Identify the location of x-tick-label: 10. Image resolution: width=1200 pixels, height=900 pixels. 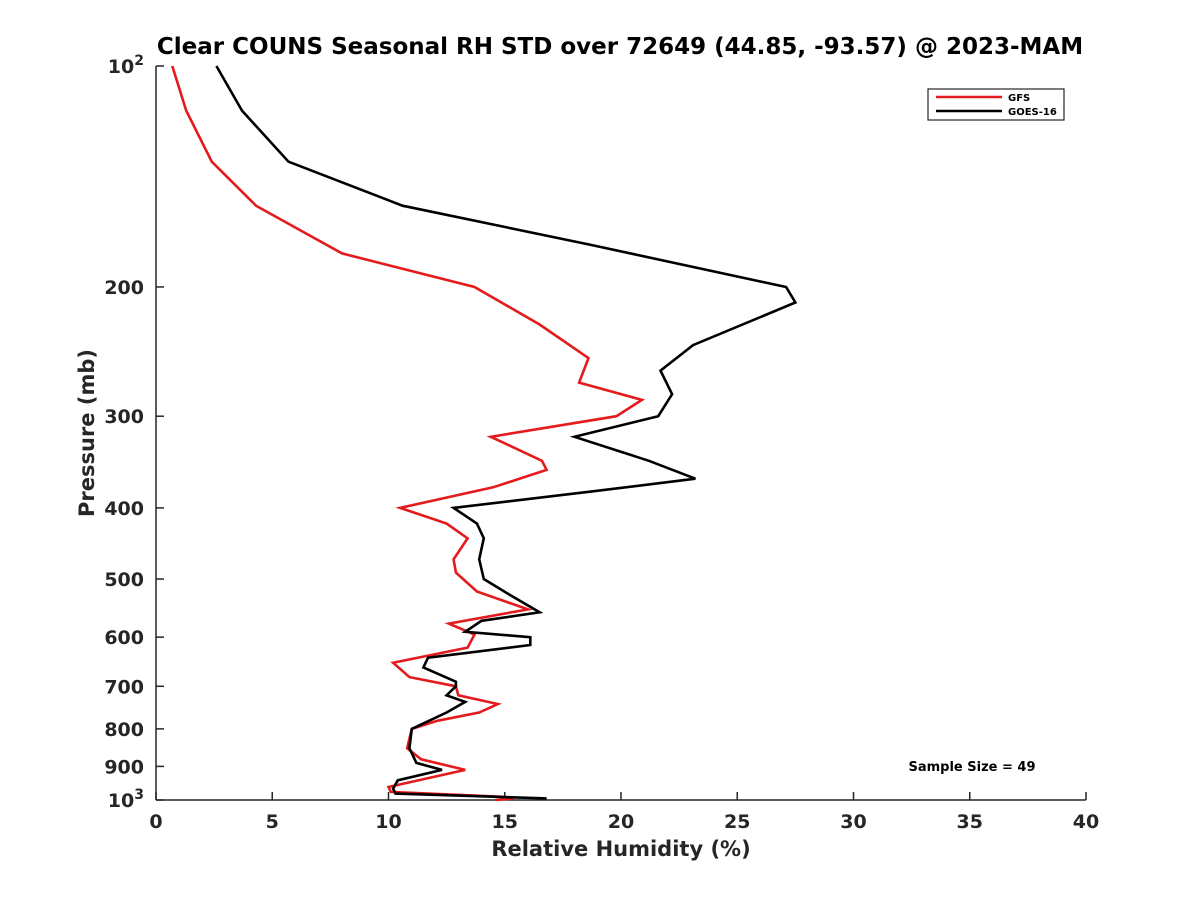
(388, 822).